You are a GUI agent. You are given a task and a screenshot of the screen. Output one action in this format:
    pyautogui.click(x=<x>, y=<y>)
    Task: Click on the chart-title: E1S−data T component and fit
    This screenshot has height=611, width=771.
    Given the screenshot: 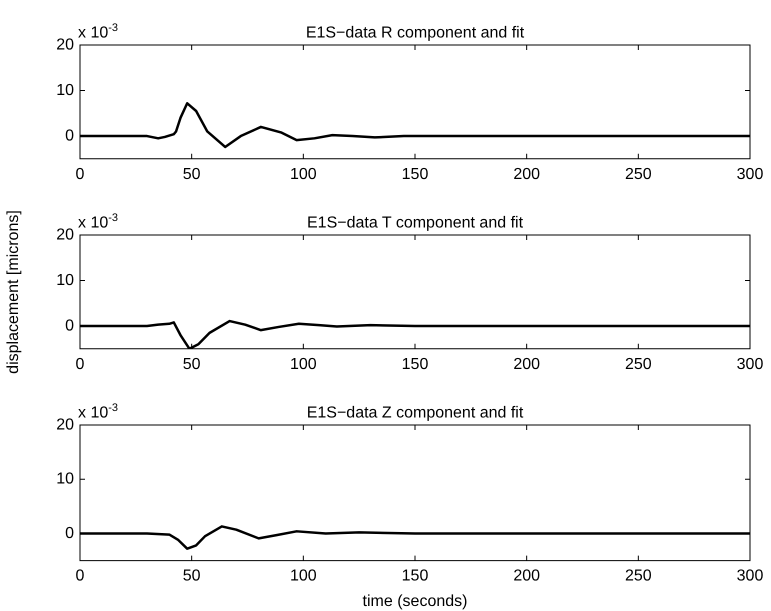 What is the action you would take?
    pyautogui.click(x=415, y=223)
    